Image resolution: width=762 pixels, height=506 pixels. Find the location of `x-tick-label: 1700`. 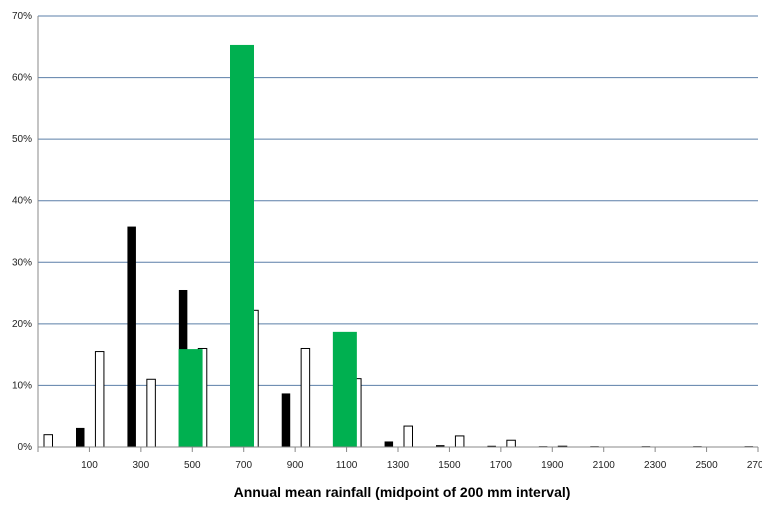

x-tick-label: 1700 is located at coordinates (501, 465).